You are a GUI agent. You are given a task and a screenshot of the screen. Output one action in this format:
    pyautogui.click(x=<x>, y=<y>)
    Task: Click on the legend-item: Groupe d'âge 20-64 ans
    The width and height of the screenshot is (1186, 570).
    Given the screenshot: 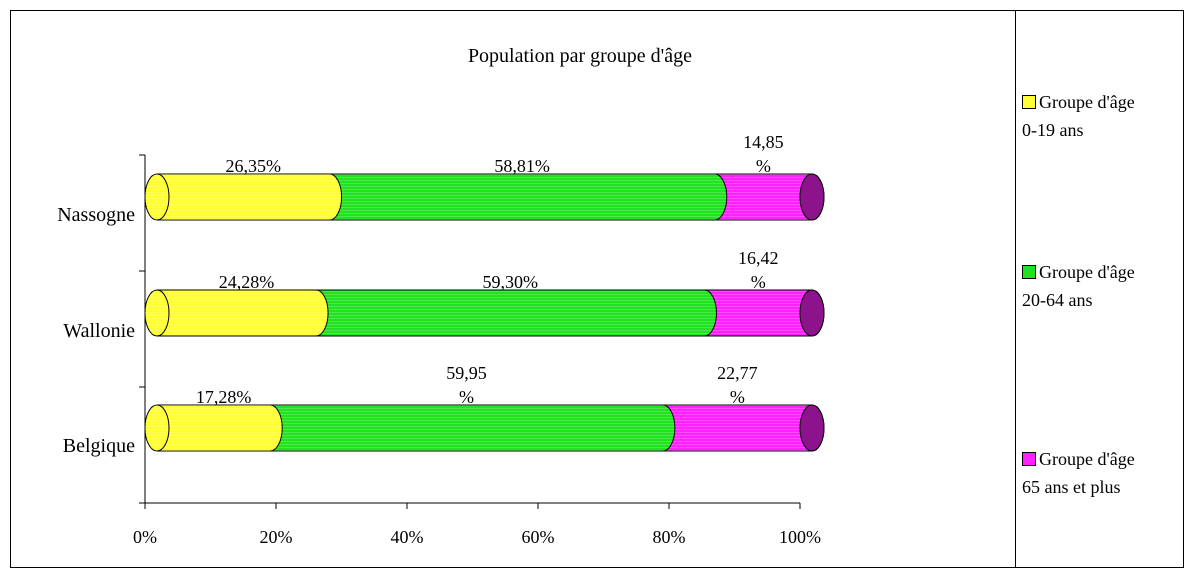 What is the action you would take?
    pyautogui.click(x=1078, y=286)
    